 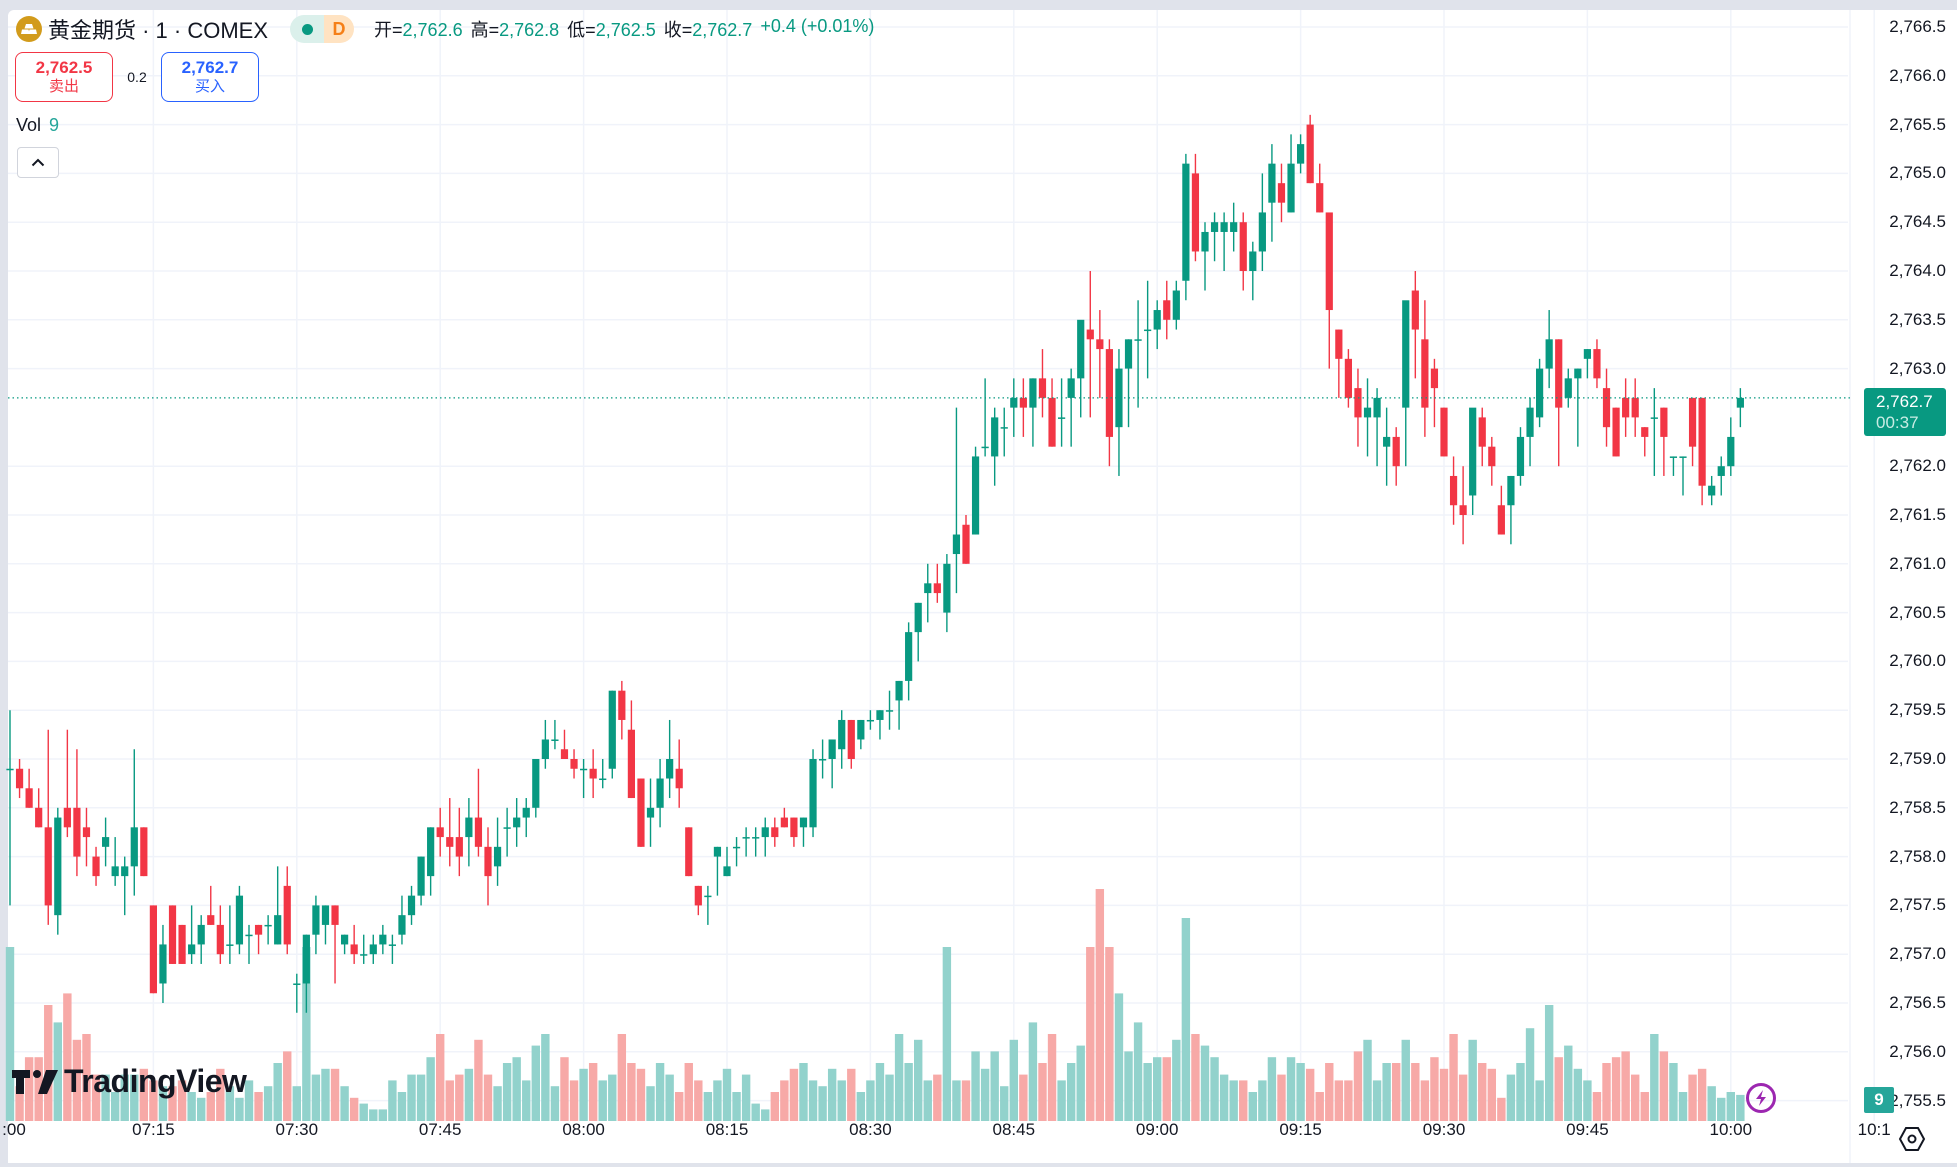 What do you see at coordinates (158, 30) in the screenshot?
I see `symbol-title: 黄金期货 · 1 · COMEX` at bounding box center [158, 30].